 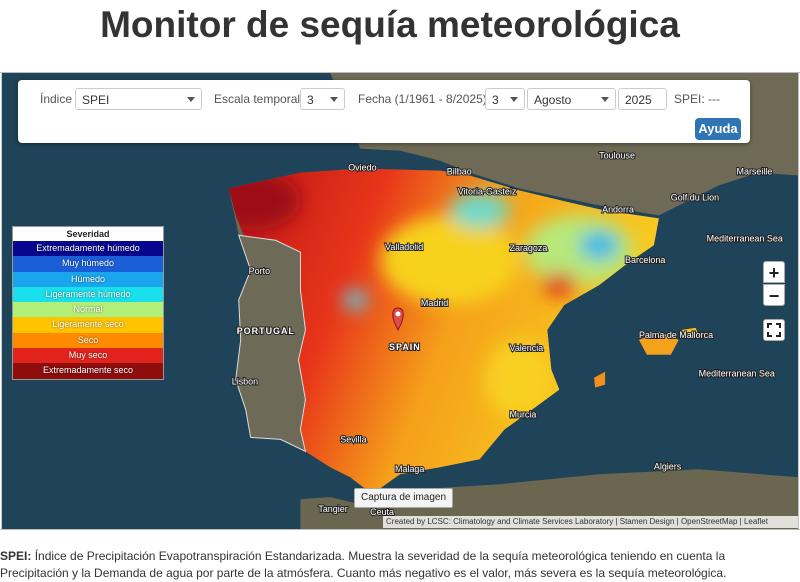 What do you see at coordinates (404, 498) in the screenshot?
I see `screenshot-button: Captura de imagen` at bounding box center [404, 498].